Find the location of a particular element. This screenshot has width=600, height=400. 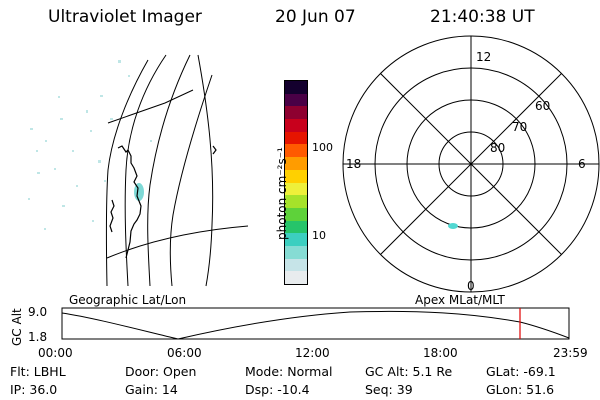

date-label: 20 Jun 07 is located at coordinates (315, 17).